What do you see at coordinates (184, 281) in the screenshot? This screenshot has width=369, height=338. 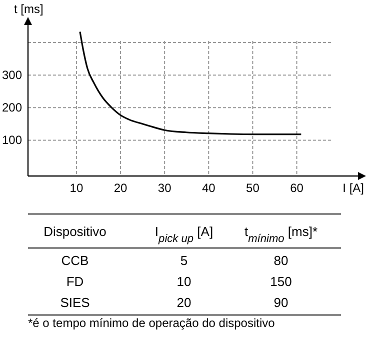 I see `text: 10` at bounding box center [184, 281].